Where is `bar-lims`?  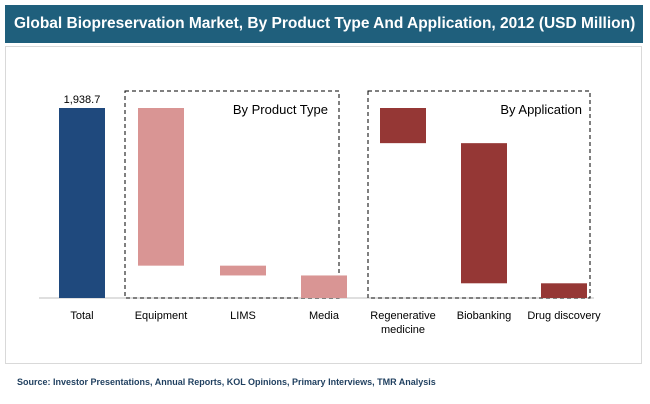
bar-lims is located at coordinates (243, 270).